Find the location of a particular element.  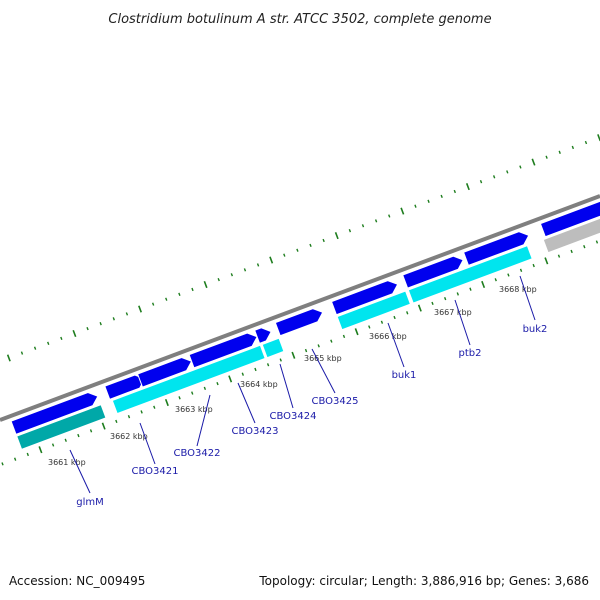

accession-text: Accession: NC_009495 is located at coordinates (77, 581).